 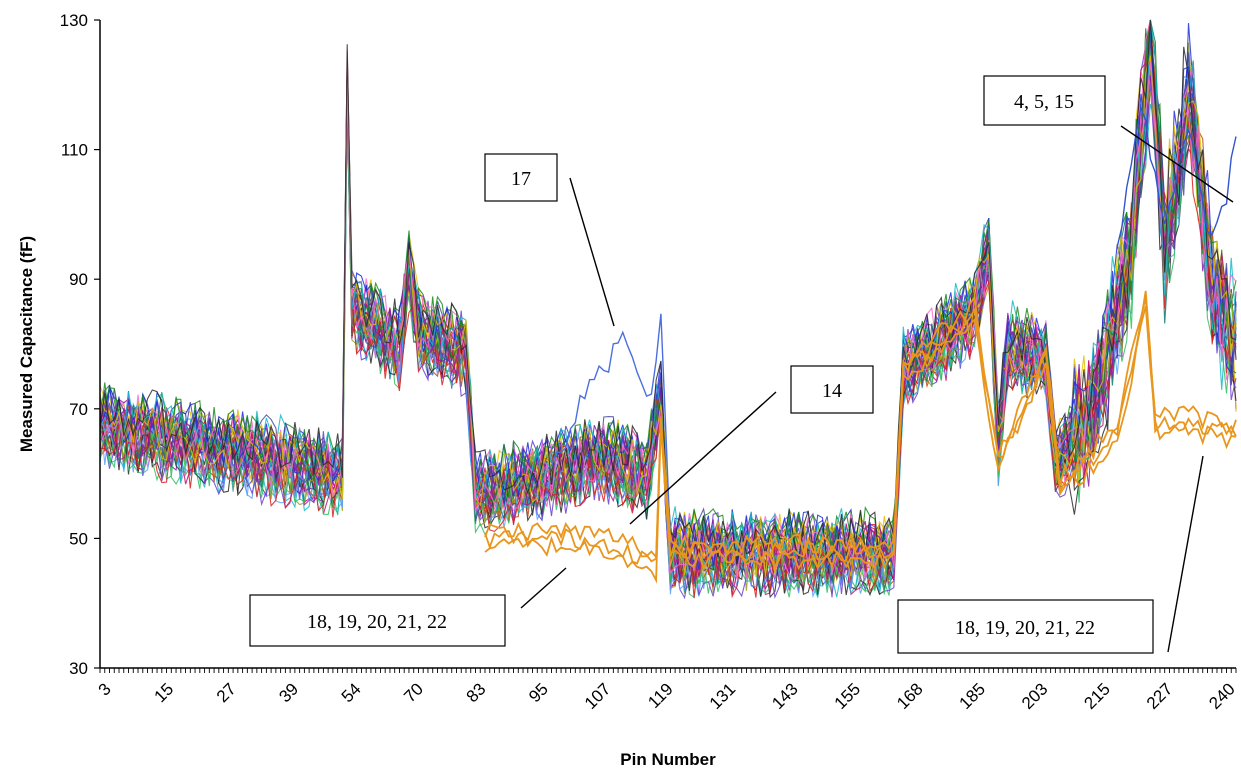 I want to click on y-axis-title: Measured Capacitance (fF), so click(x=26, y=344).